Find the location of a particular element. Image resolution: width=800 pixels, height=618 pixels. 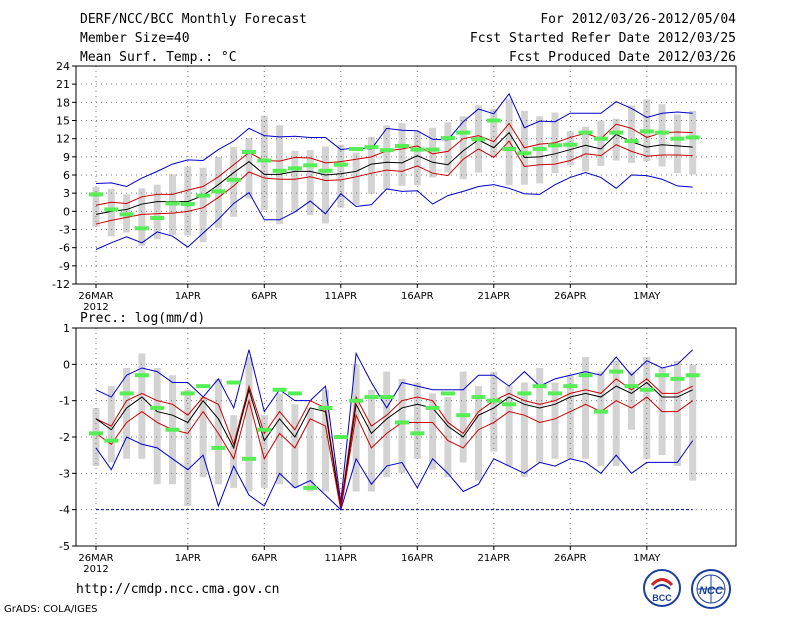

x-tick-label: 1APR is located at coordinates (188, 558).